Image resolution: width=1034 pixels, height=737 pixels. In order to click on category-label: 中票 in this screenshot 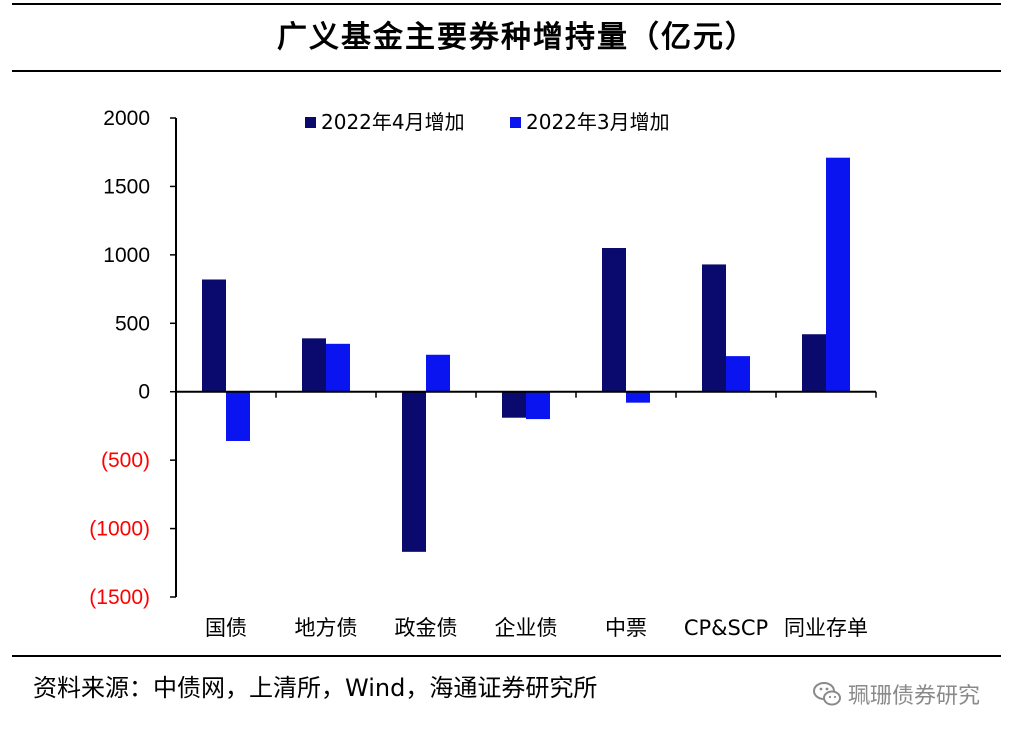, I will do `click(626, 628)`.